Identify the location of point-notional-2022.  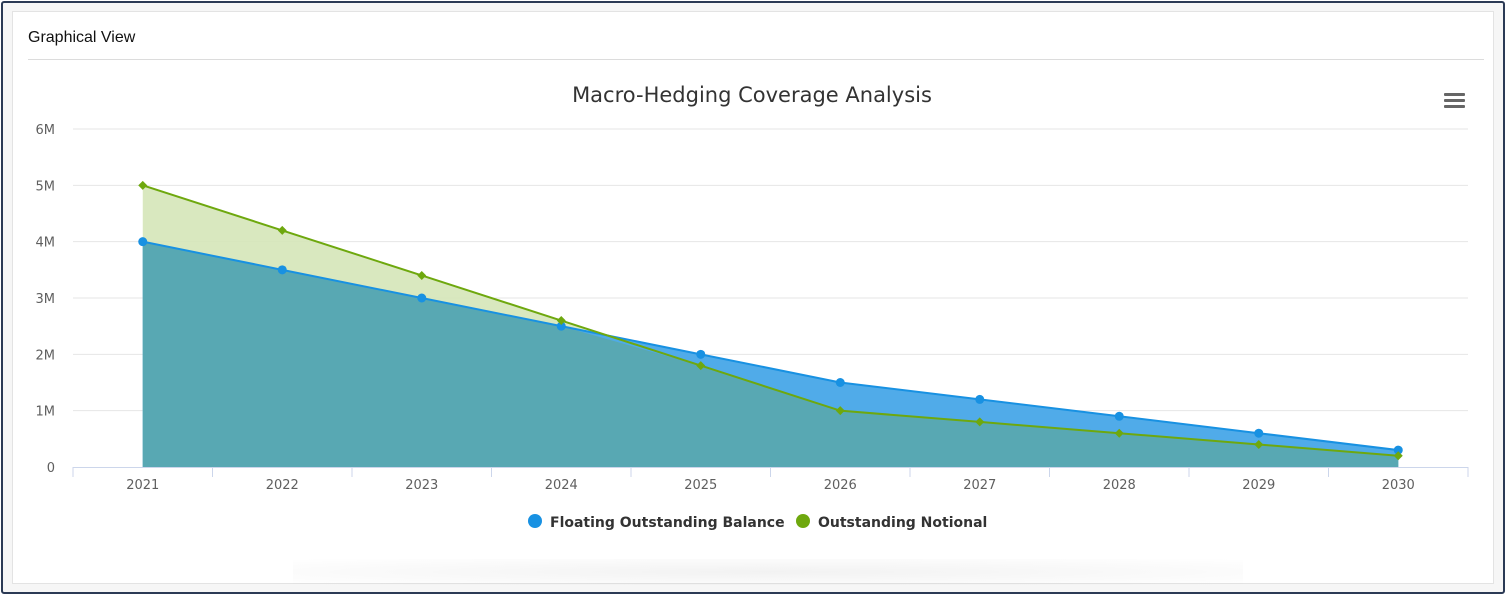
(282, 230).